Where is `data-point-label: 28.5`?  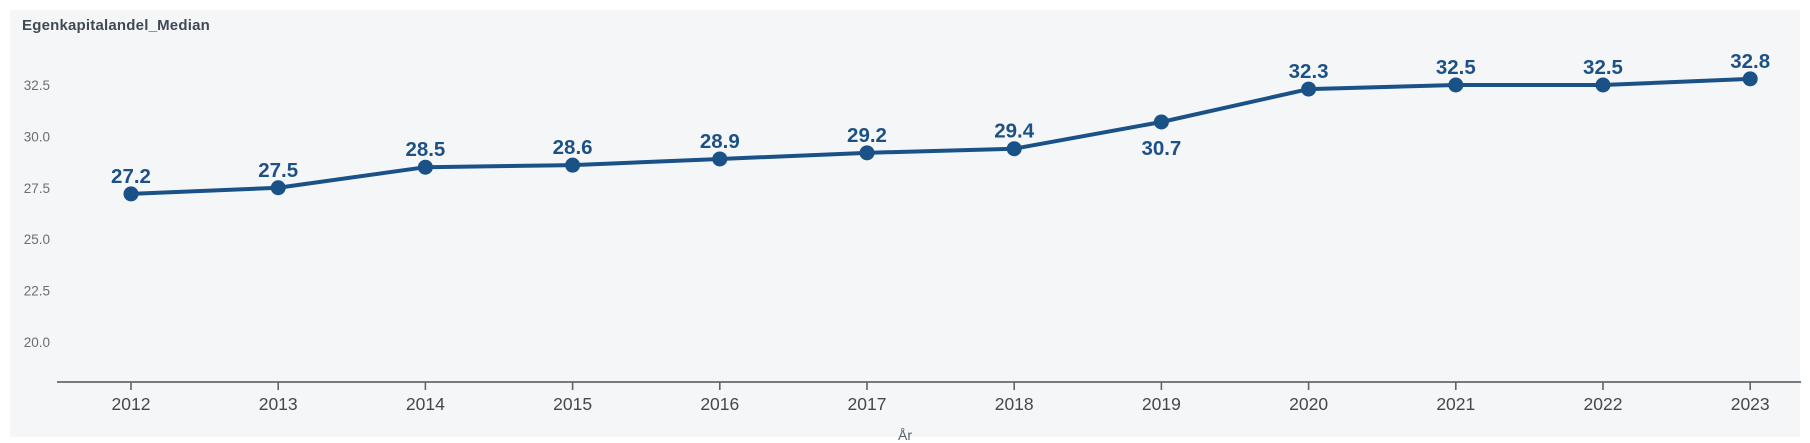 data-point-label: 28.5 is located at coordinates (425, 149).